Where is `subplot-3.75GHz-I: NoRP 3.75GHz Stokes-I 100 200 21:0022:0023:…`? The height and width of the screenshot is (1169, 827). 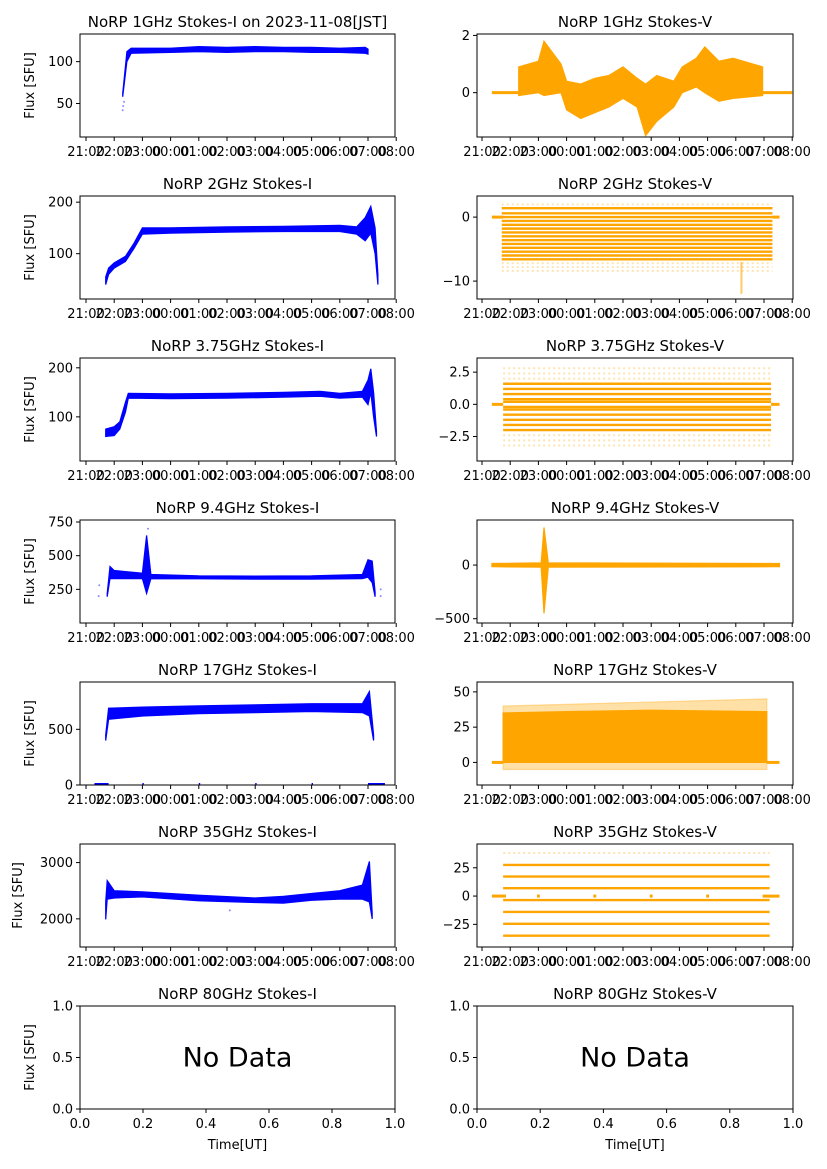
subplot-3.75GHz-I: NoRP 3.75GHz Stokes-I 100 200 21:0022:0023:… is located at coordinates (219, 410).